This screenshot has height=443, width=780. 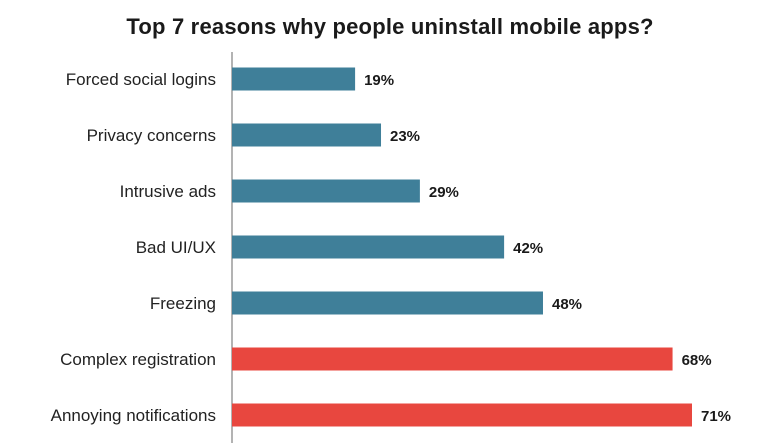 What do you see at coordinates (379, 80) in the screenshot?
I see `value-label-0: 19%` at bounding box center [379, 80].